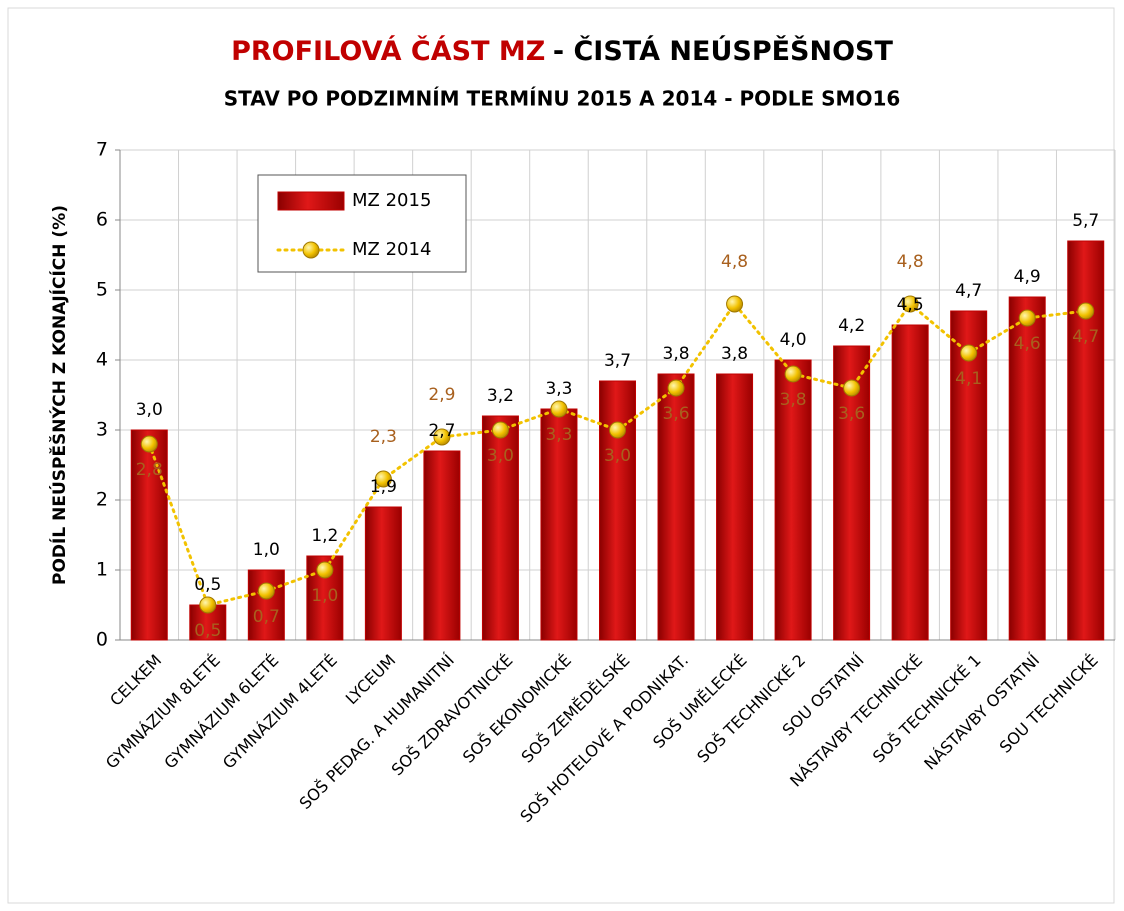 This screenshot has width=1124, height=911. What do you see at coordinates (617, 361) in the screenshot?
I see `bar-value-label: 3,7` at bounding box center [617, 361].